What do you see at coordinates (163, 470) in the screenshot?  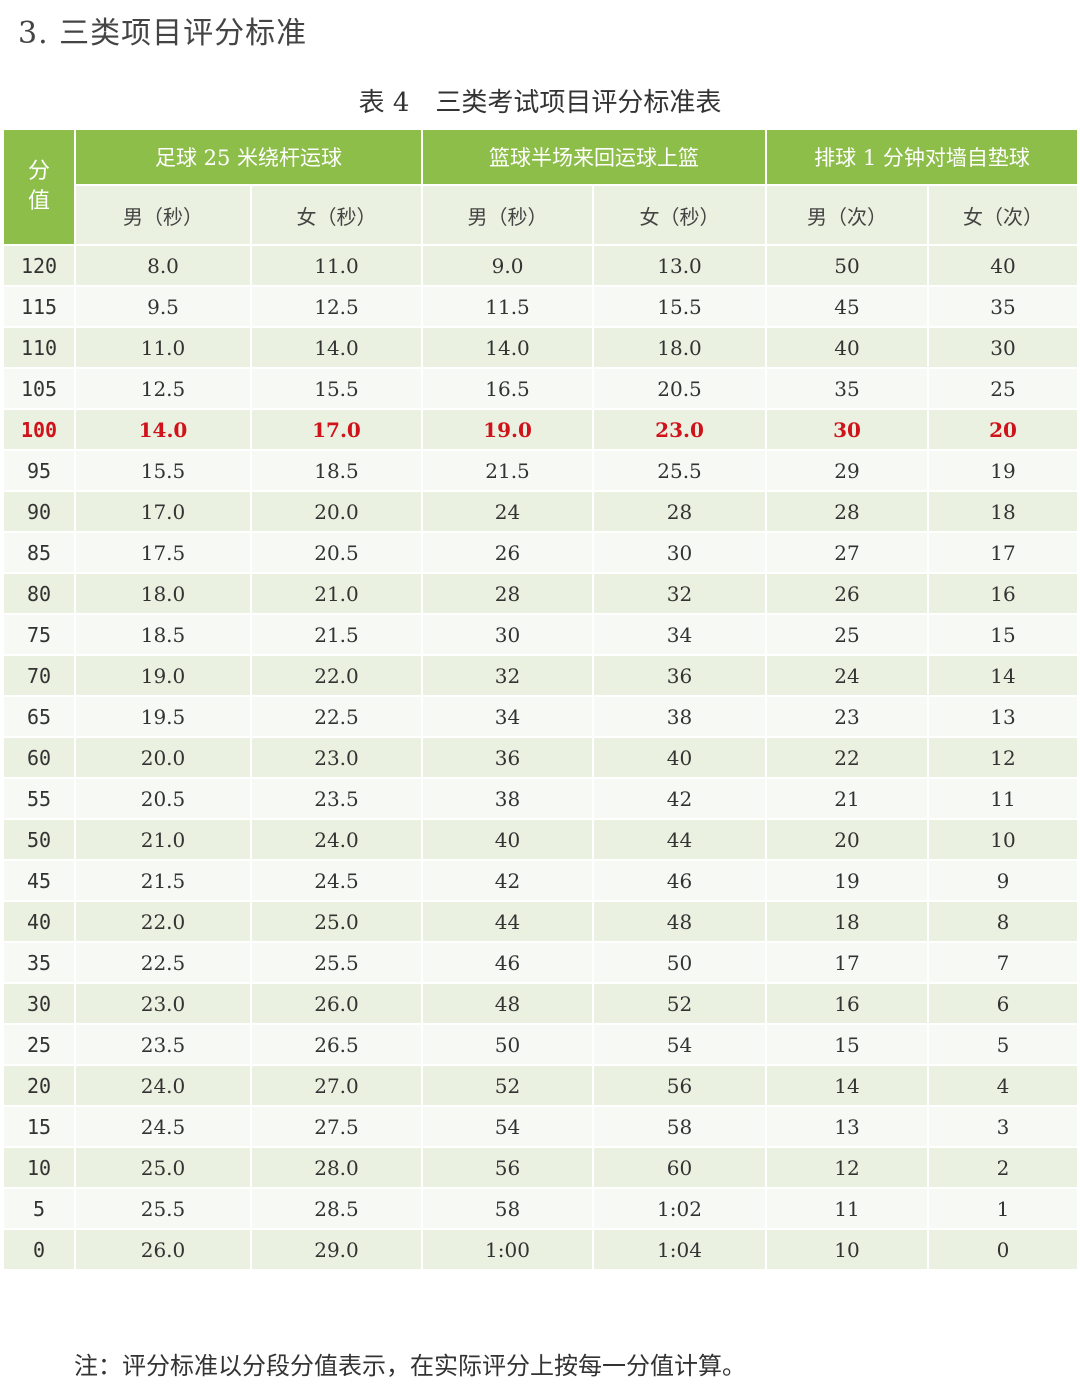 I see `football-male-cell: 15.5` at bounding box center [163, 470].